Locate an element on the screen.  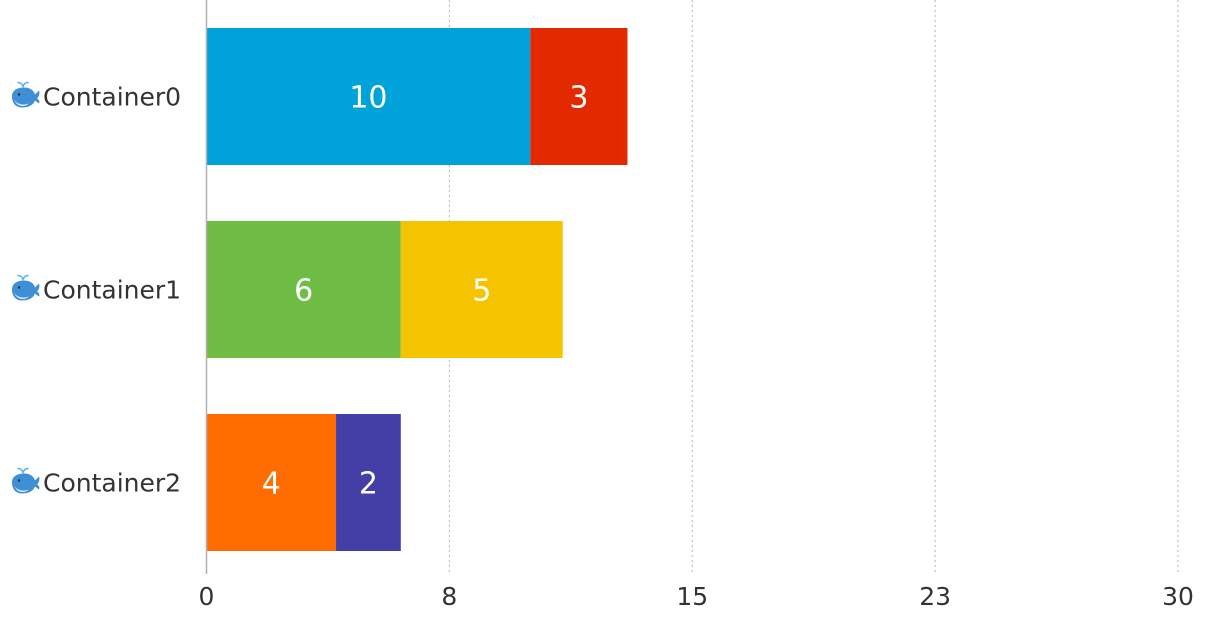
data-label-2-1: 2 is located at coordinates (368, 484).